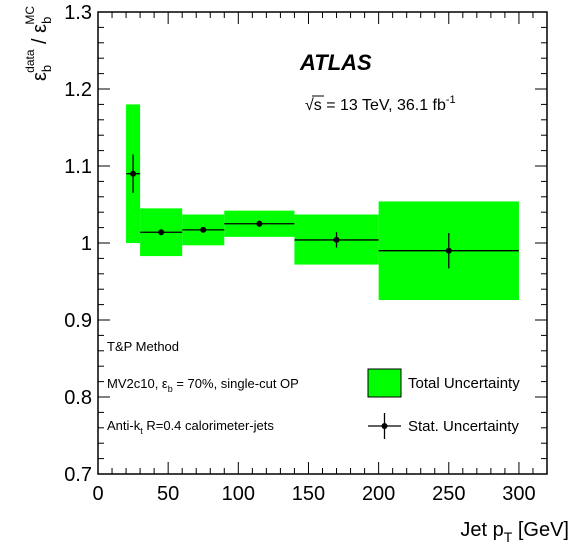  What do you see at coordinates (464, 383) in the screenshot?
I see `legend-total-uncertainty-label: Total Uncertainty` at bounding box center [464, 383].